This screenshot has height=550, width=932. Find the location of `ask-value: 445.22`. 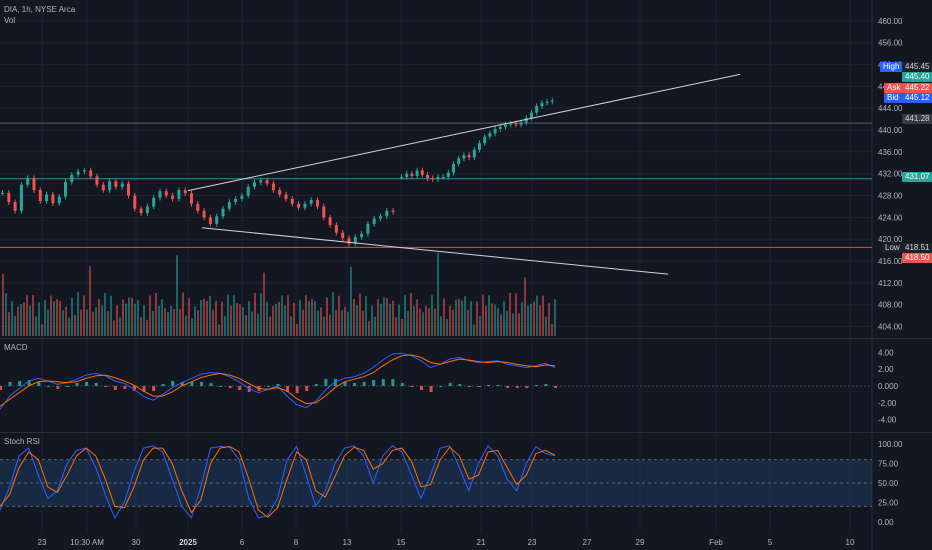

ask-value: 445.22 is located at coordinates (917, 88).